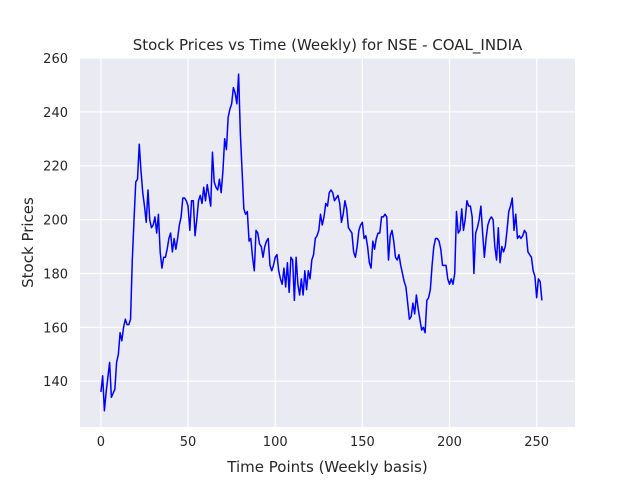 The width and height of the screenshot is (640, 480). What do you see at coordinates (188, 442) in the screenshot?
I see `x-tick-label: 50` at bounding box center [188, 442].